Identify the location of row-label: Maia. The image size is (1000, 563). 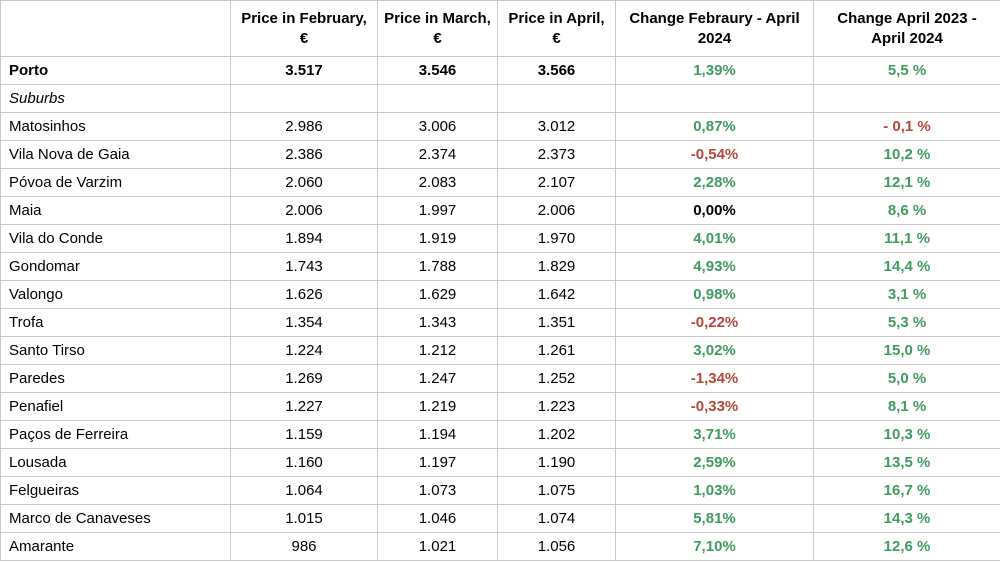
(115, 210).